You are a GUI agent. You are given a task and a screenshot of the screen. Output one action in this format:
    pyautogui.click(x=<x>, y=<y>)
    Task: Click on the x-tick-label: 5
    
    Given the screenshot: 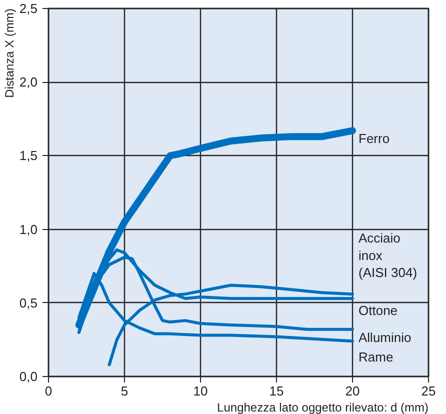 What is the action you would take?
    pyautogui.click(x=124, y=391)
    